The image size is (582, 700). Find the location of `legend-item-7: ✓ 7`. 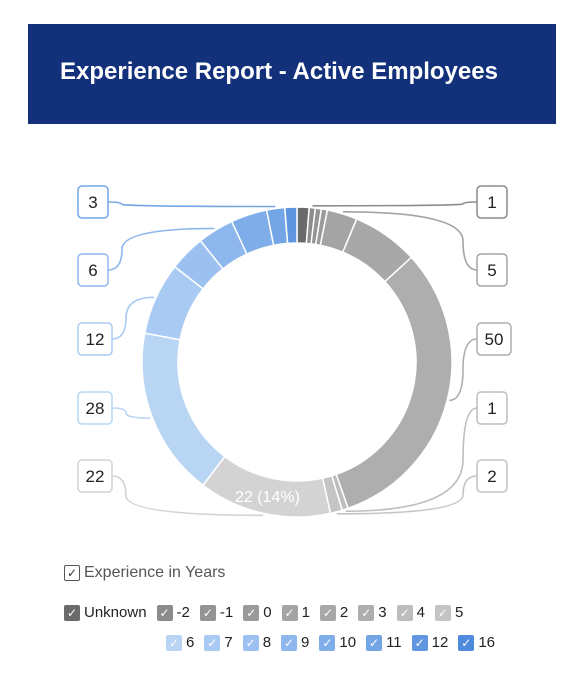

legend-item-7: ✓ 7 is located at coordinates (218, 642).